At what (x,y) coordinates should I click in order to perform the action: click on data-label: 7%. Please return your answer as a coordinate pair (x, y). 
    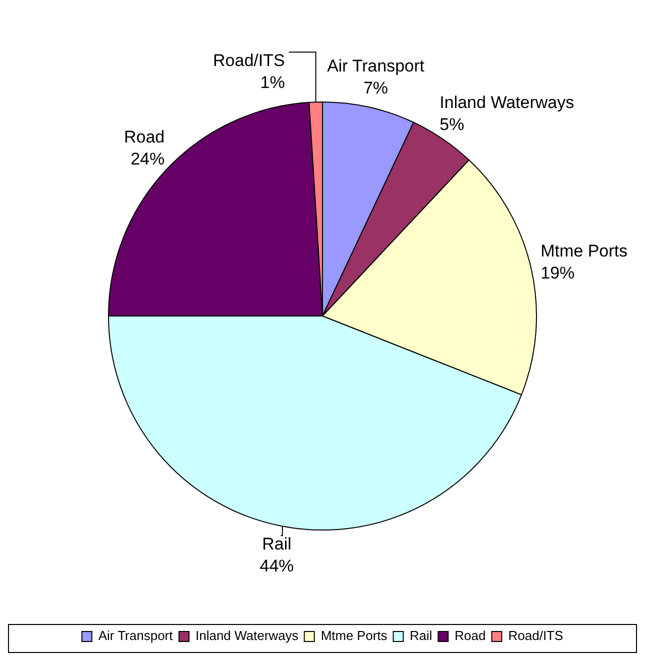
    Looking at the image, I should click on (375, 88).